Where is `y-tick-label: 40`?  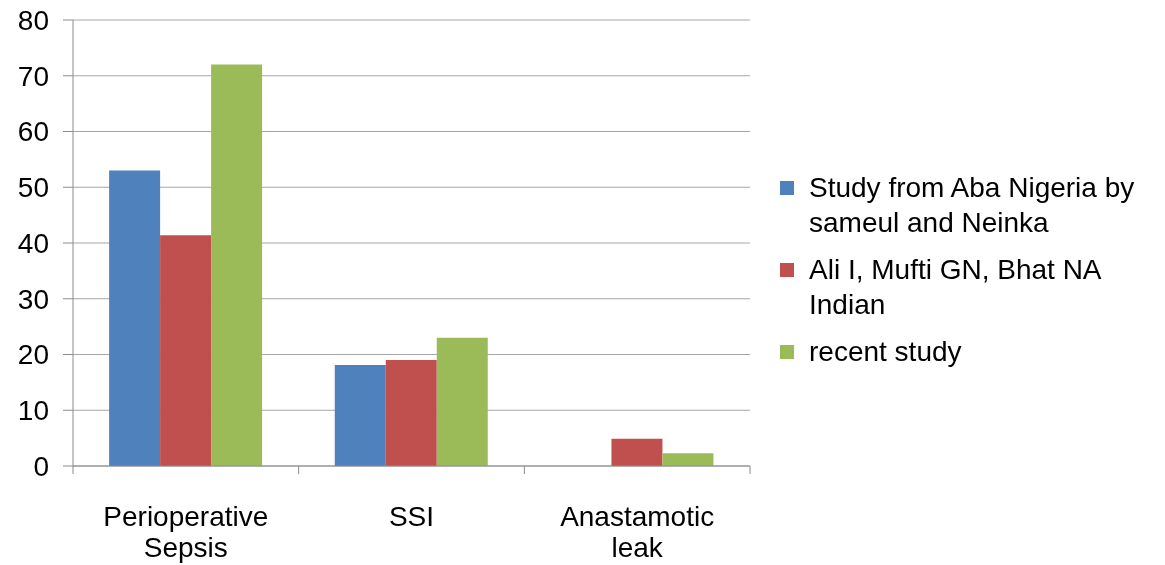 y-tick-label: 40 is located at coordinates (33, 243).